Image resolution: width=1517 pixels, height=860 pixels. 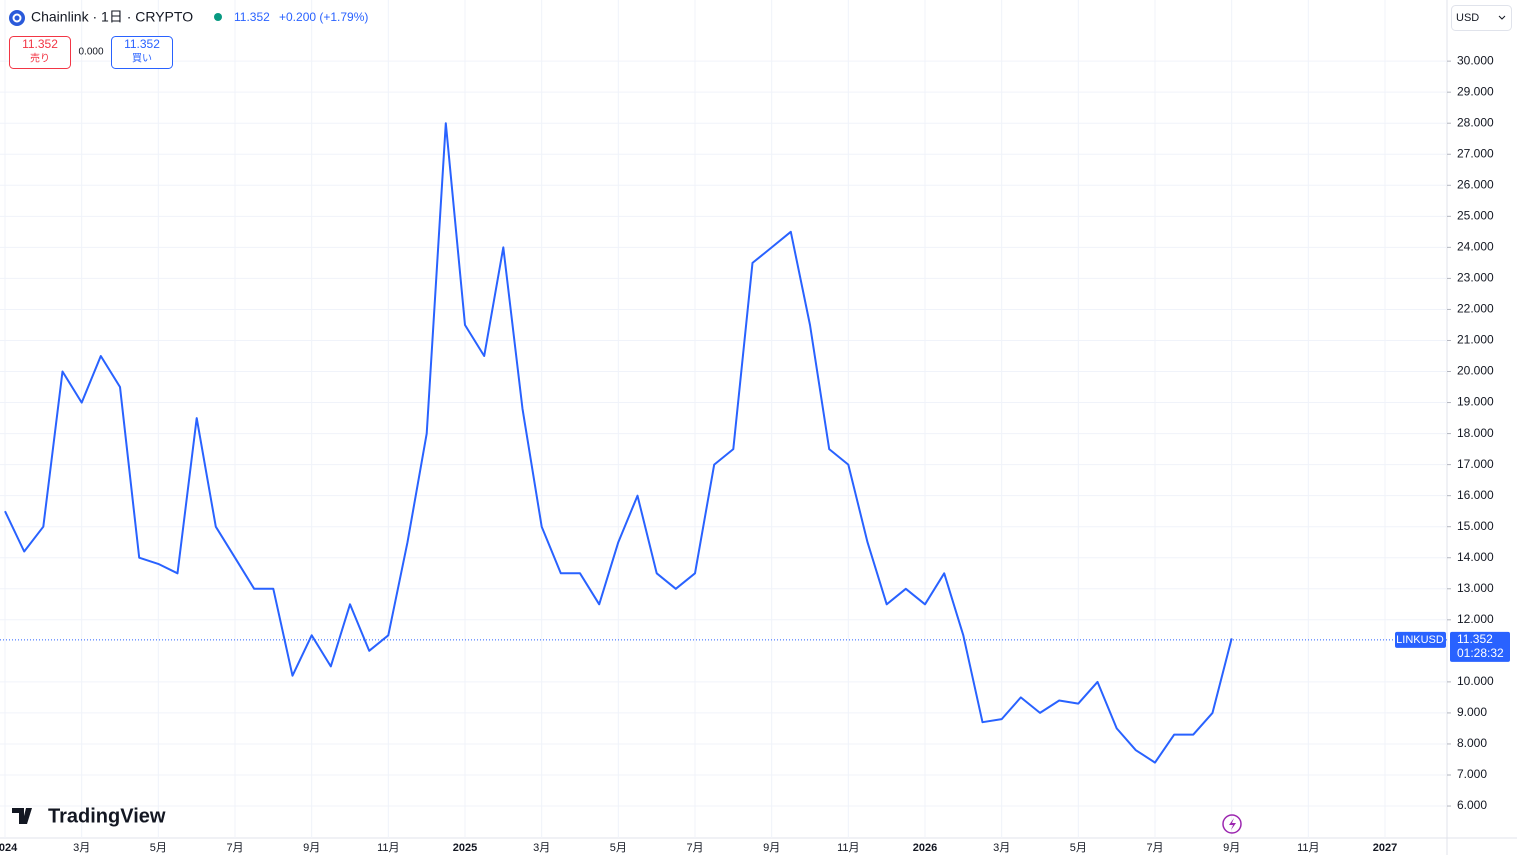 I want to click on event-bolt, so click(x=1232, y=824).